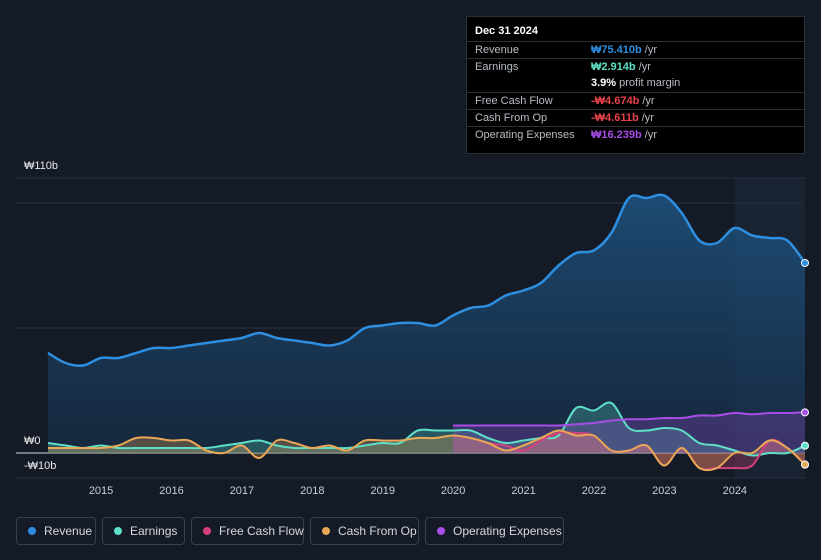 Image resolution: width=821 pixels, height=560 pixels. What do you see at coordinates (624, 50) in the screenshot?
I see `tooltip-value: ₩75.410b /yr` at bounding box center [624, 50].